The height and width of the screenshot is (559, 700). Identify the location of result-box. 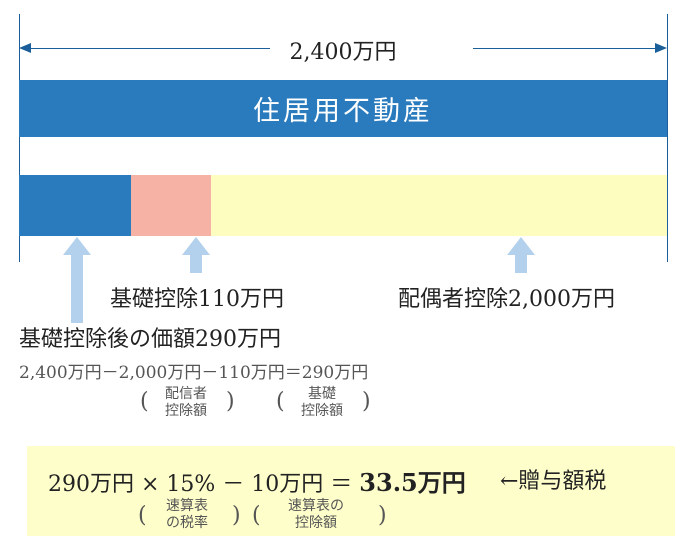
(351, 491).